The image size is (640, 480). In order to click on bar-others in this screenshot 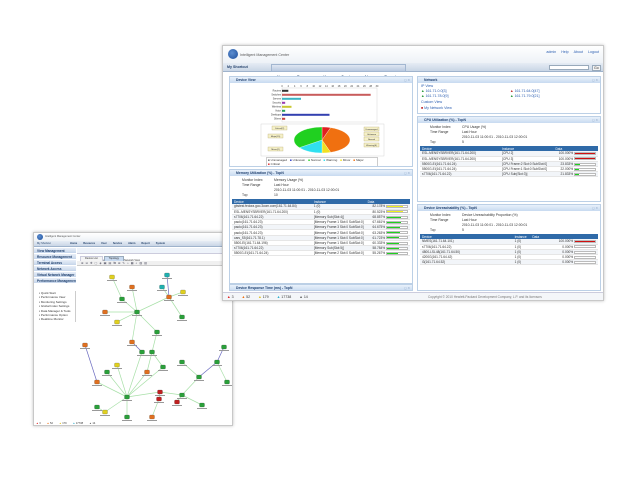, I will do `click(284, 118)`.